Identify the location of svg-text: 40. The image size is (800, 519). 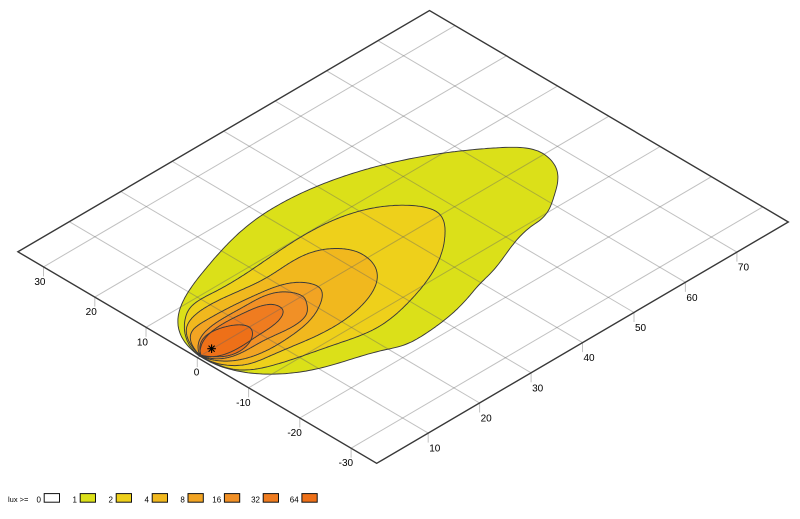
(590, 358).